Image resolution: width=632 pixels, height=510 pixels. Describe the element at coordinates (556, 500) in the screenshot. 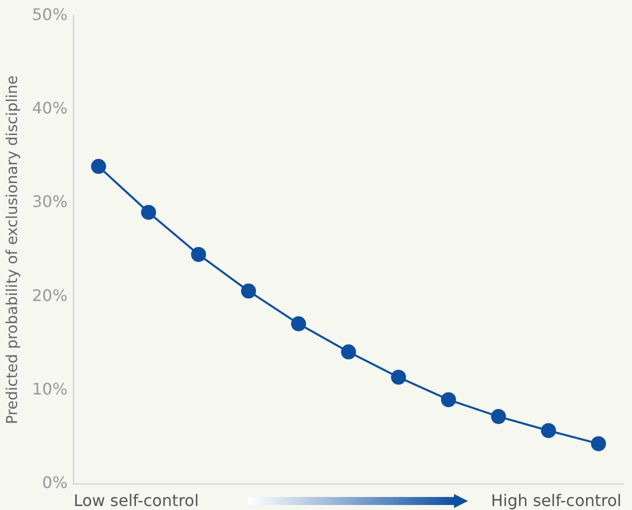

I see `text: High self-control` at that location.